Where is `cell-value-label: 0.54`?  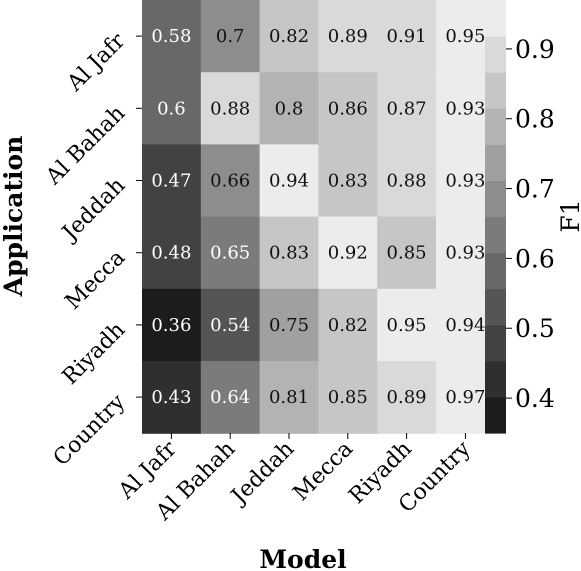
cell-value-label: 0.54 is located at coordinates (230, 325).